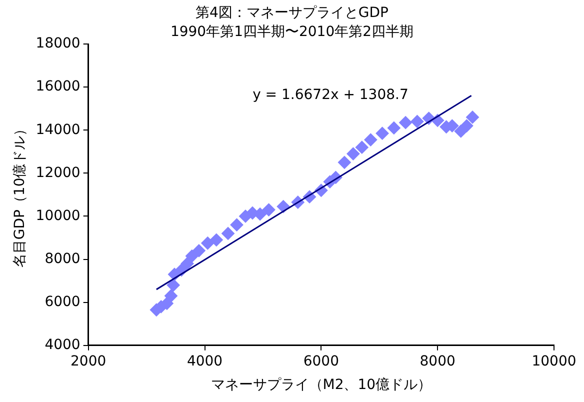 The image size is (584, 402). Describe the element at coordinates (321, 385) in the screenshot. I see `x-axis-title: マネーサプライ（M2、10億ドル）` at that location.